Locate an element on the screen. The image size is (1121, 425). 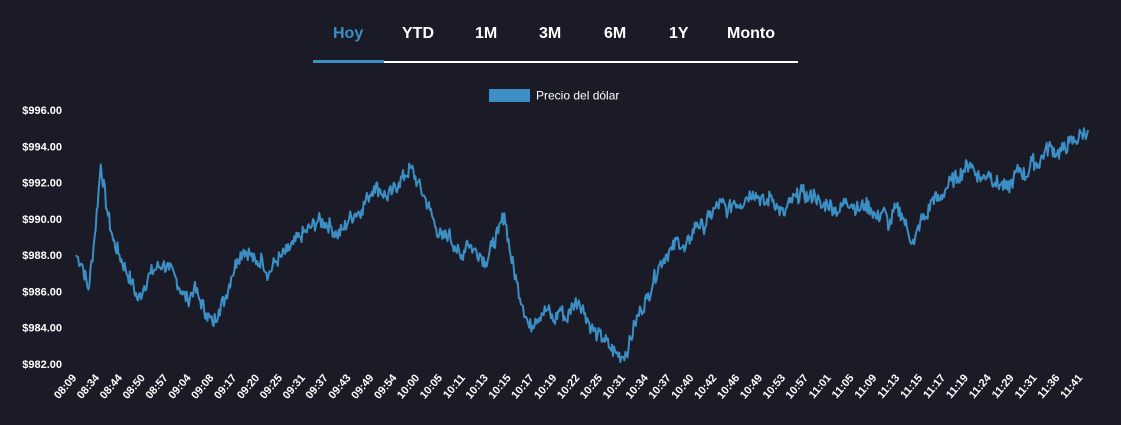
x-tick-label: 10:31 is located at coordinates (614, 386).